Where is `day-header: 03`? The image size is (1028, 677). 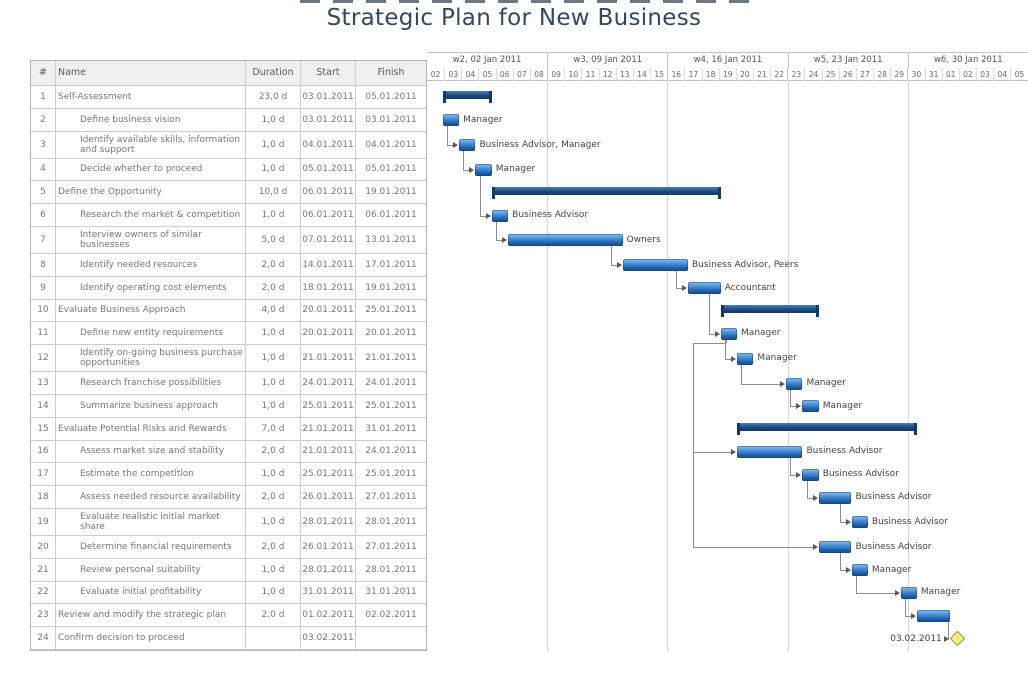
day-header: 03 is located at coordinates (452, 74).